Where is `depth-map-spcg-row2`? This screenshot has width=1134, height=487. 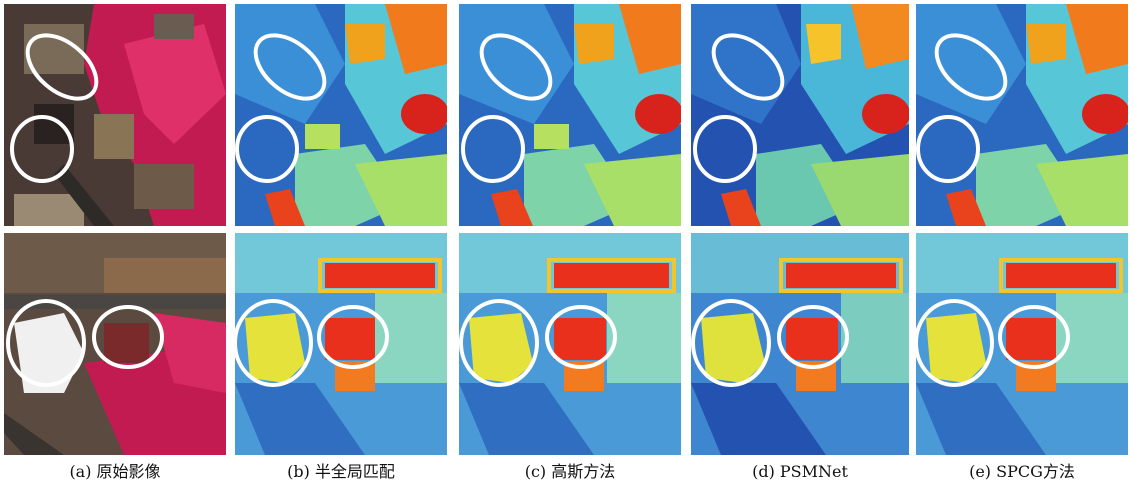
depth-map-spcg-row2 is located at coordinates (1022, 344).